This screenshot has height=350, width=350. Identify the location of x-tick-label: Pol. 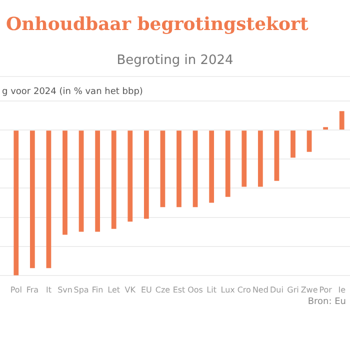
(16, 289).